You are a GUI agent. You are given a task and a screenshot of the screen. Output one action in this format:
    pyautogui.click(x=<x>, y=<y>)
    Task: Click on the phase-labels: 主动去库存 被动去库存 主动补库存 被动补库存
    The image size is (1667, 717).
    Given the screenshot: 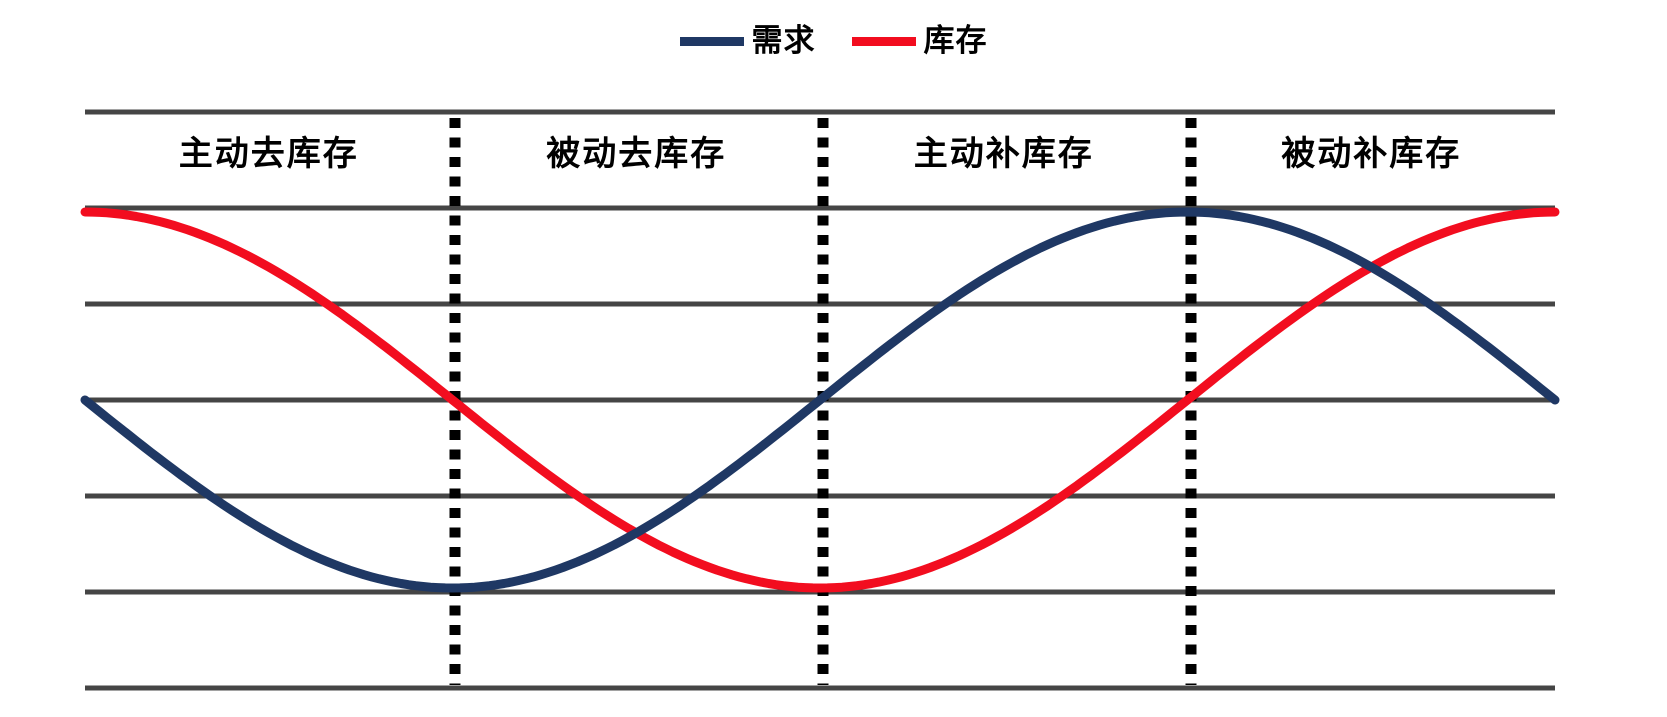 What is the action you would take?
    pyautogui.click(x=820, y=154)
    